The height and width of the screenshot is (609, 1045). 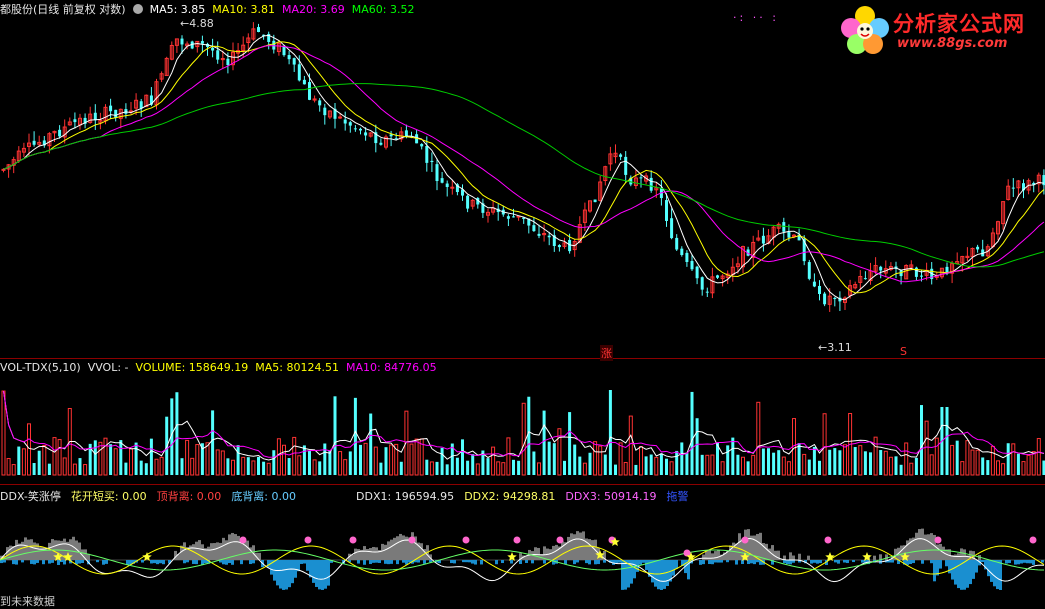 I want to click on footer-text: 到未来数据, so click(x=27, y=601).